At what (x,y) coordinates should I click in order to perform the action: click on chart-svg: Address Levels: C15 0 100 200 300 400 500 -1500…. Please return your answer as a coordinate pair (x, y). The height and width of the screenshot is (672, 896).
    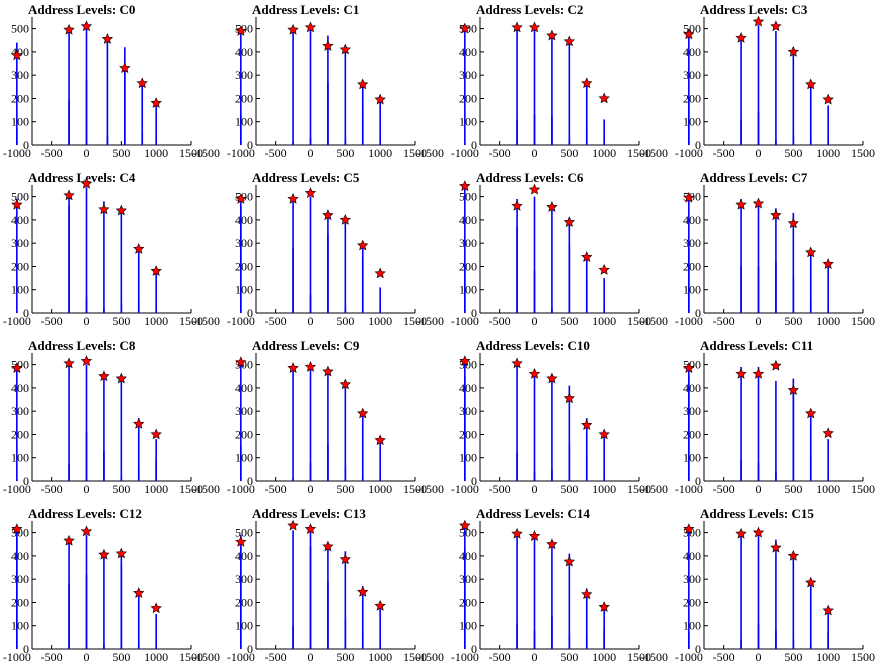
    Looking at the image, I should click on (757, 585).